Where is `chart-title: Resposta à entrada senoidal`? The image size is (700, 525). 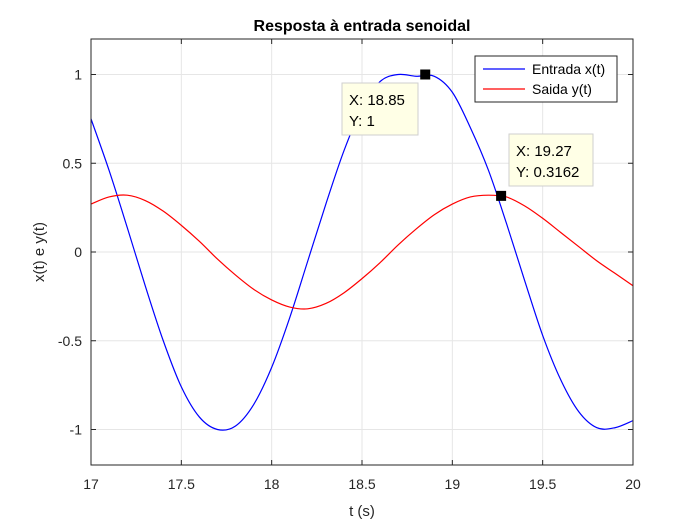 chart-title: Resposta à entrada senoidal is located at coordinates (362, 26).